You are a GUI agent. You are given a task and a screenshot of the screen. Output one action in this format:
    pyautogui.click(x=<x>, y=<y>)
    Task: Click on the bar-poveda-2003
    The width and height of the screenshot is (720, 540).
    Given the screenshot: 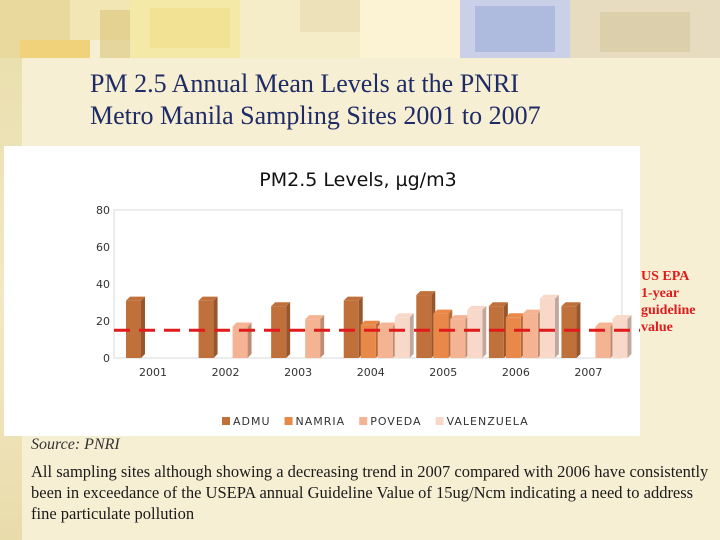 What is the action you would take?
    pyautogui.click(x=315, y=336)
    